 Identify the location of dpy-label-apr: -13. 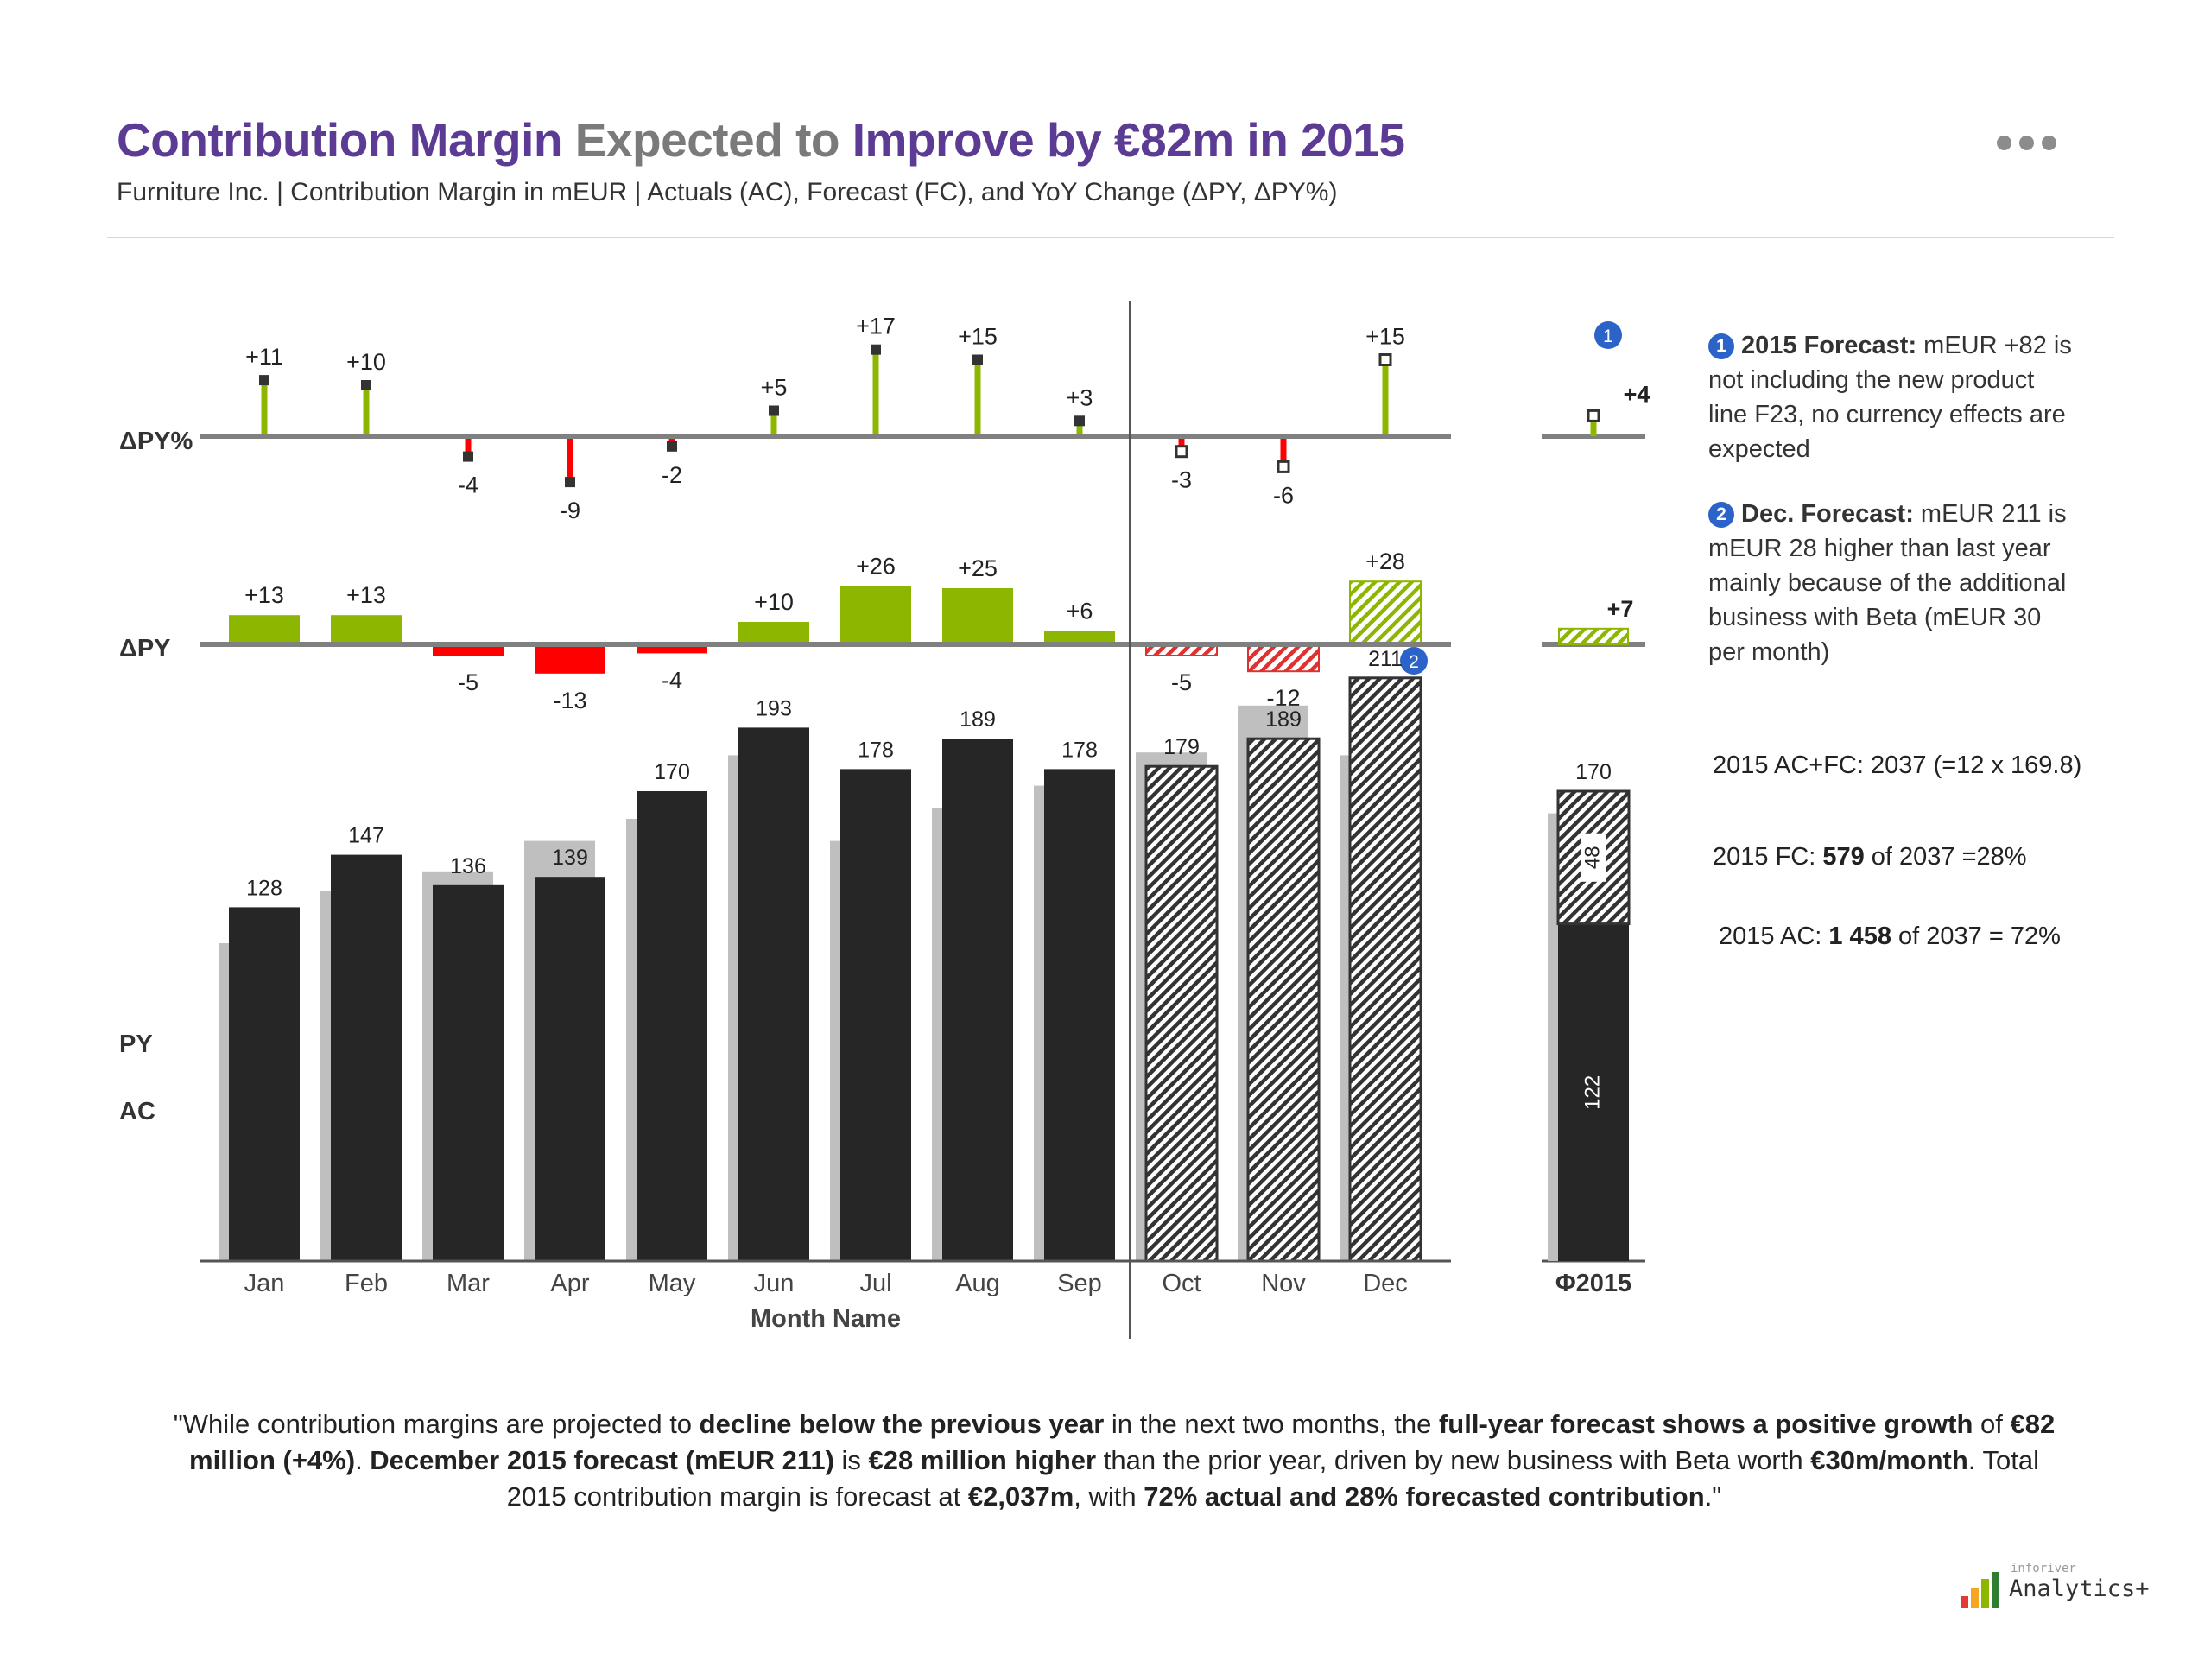
(569, 700).